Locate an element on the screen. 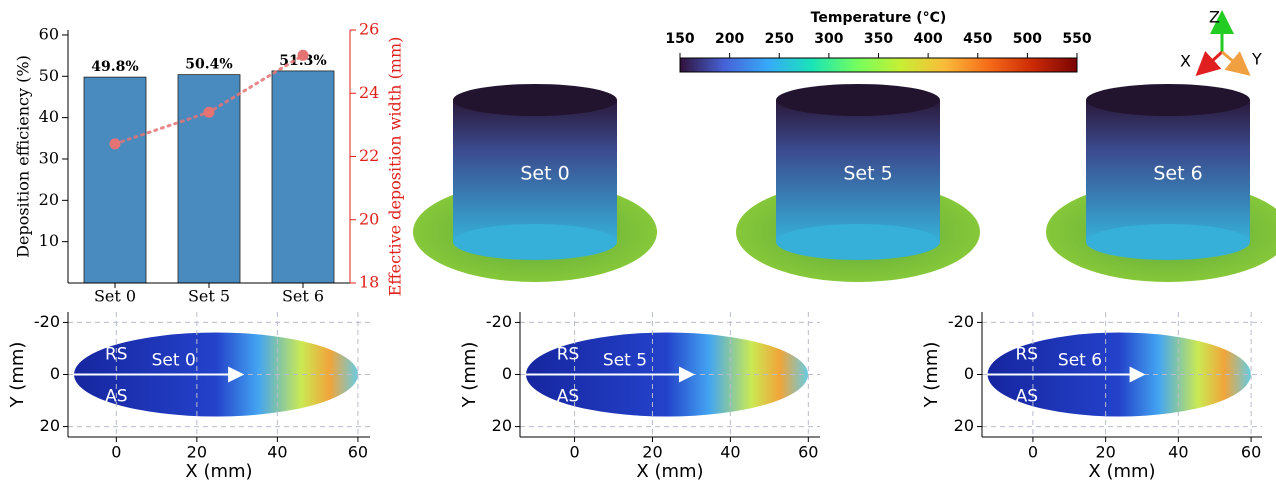  particle-render: Set 5 is located at coordinates (858, 183).